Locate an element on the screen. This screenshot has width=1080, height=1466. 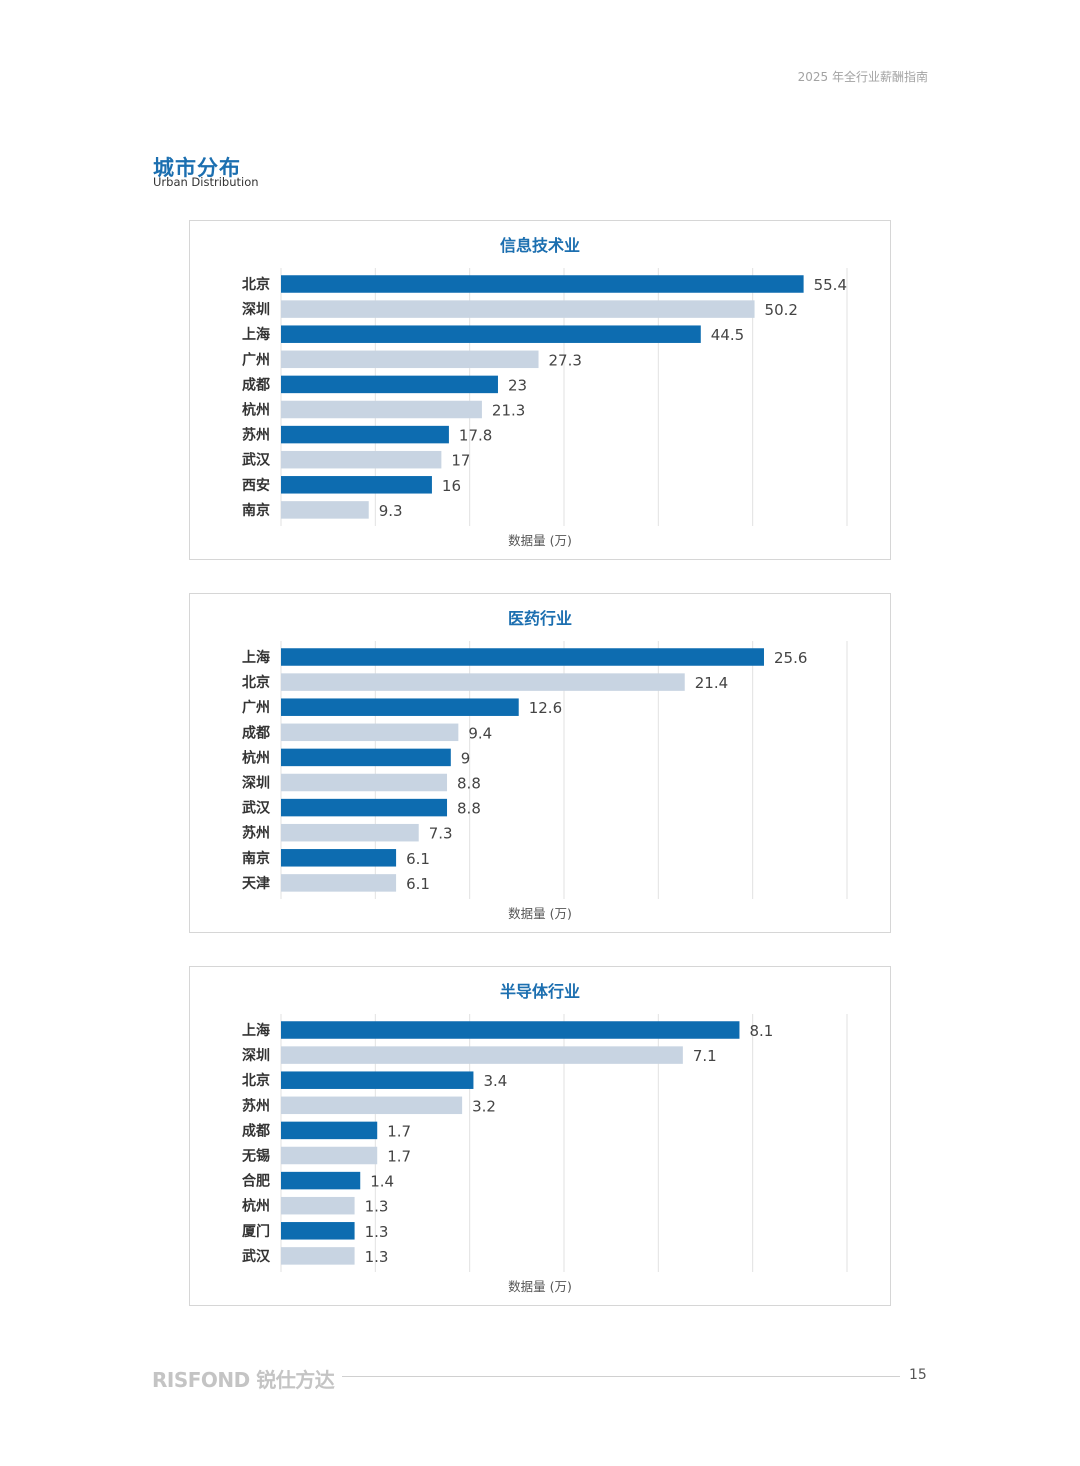
footer-divider is located at coordinates (621, 1376).